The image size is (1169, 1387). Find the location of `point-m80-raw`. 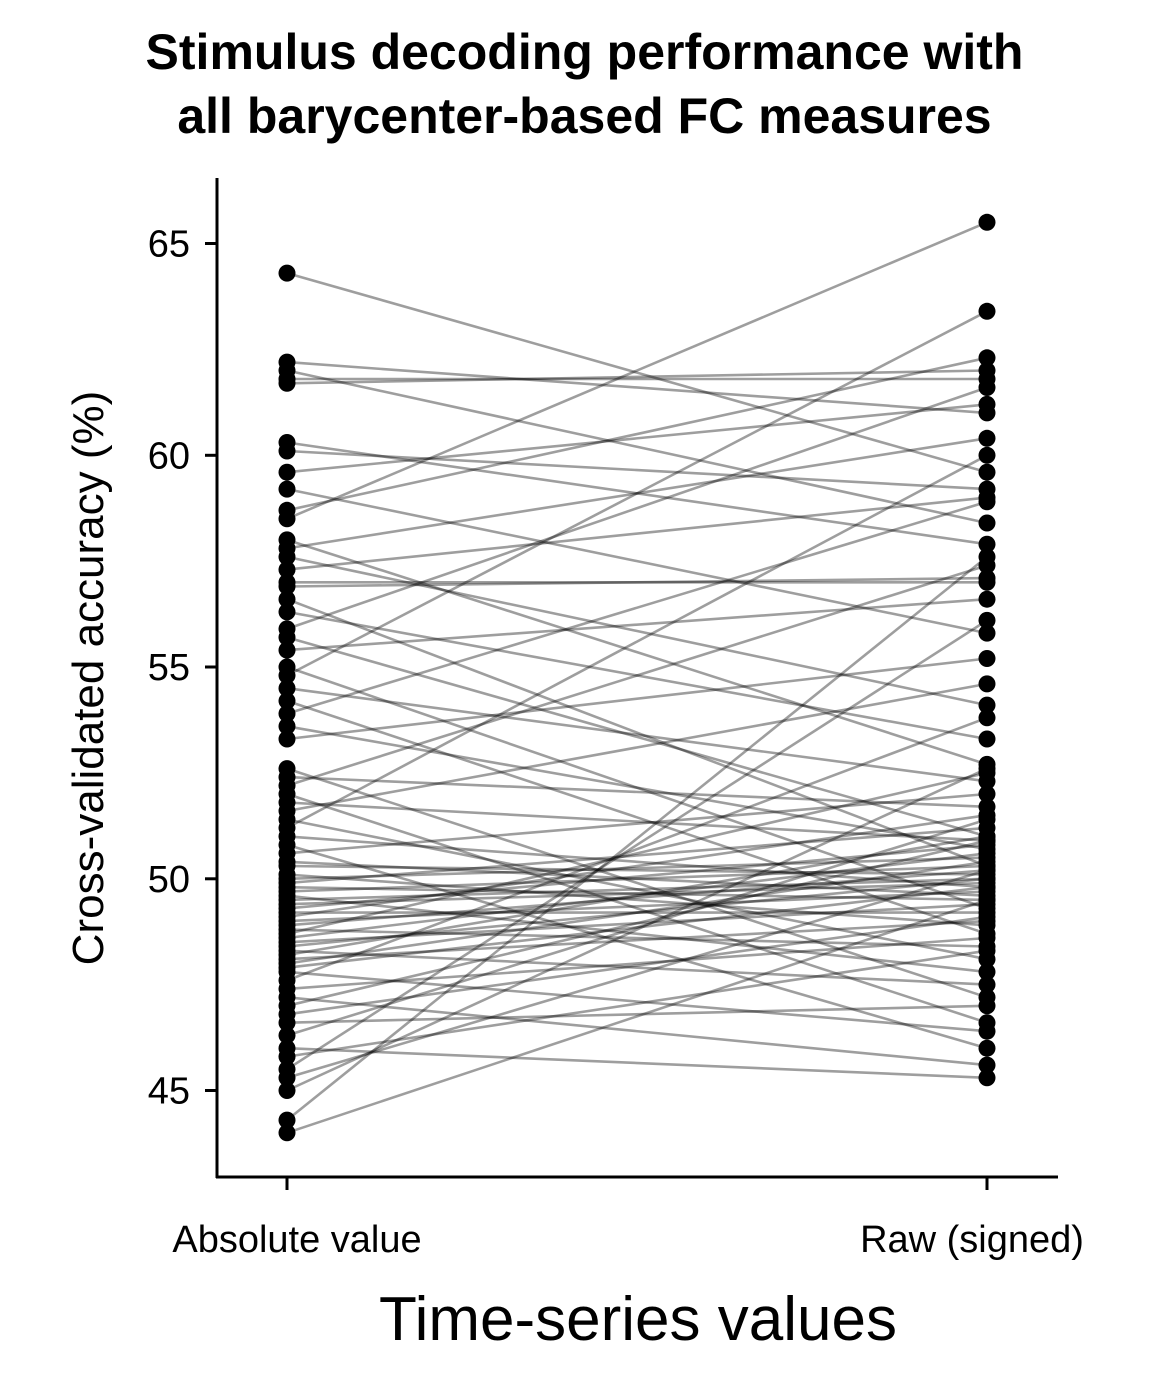

point-m80-raw is located at coordinates (987, 900).